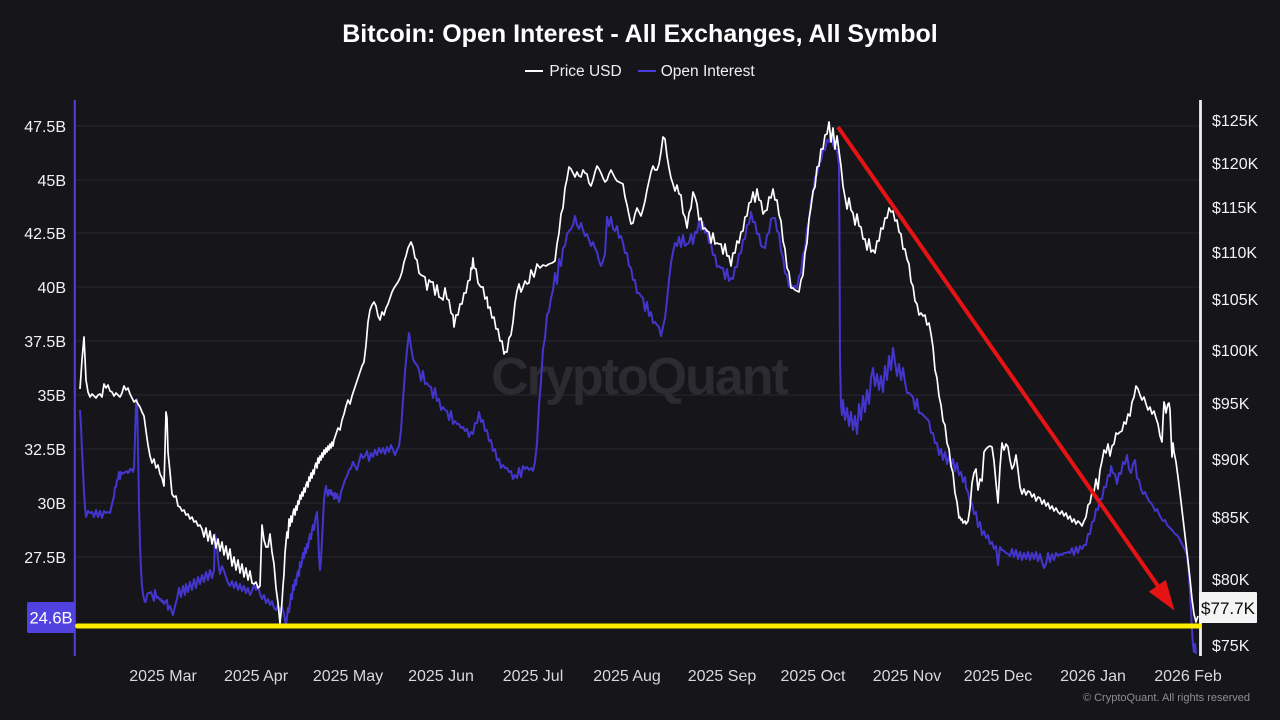 This screenshot has height=720, width=1280. What do you see at coordinates (1231, 404) in the screenshot?
I see `svg-text: $95K` at bounding box center [1231, 404].